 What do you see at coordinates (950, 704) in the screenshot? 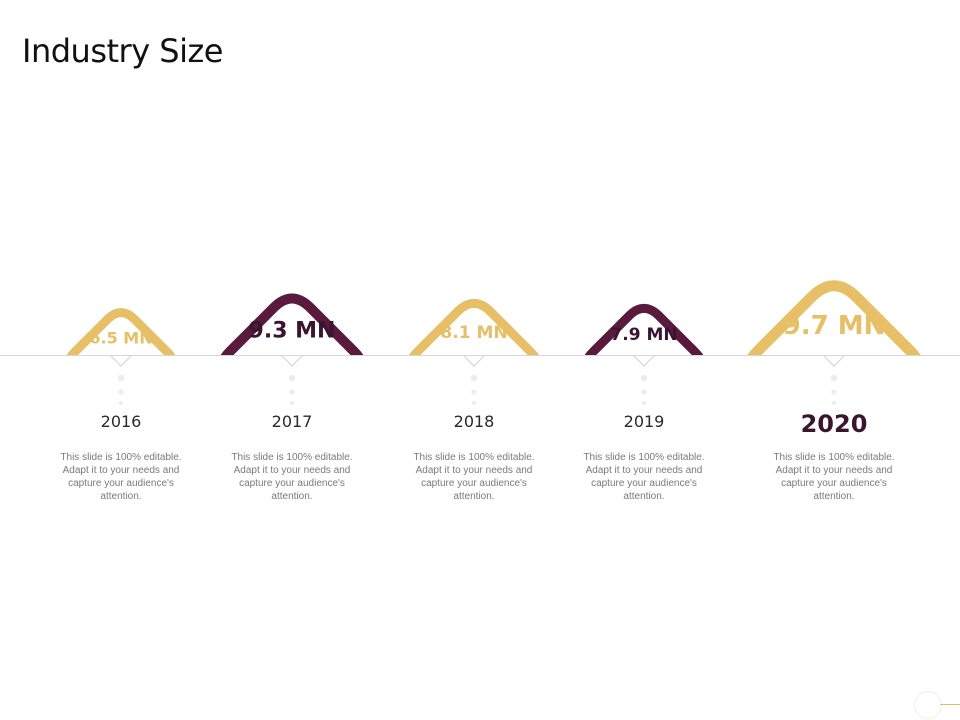
I see `page-indicator-line` at bounding box center [950, 704].